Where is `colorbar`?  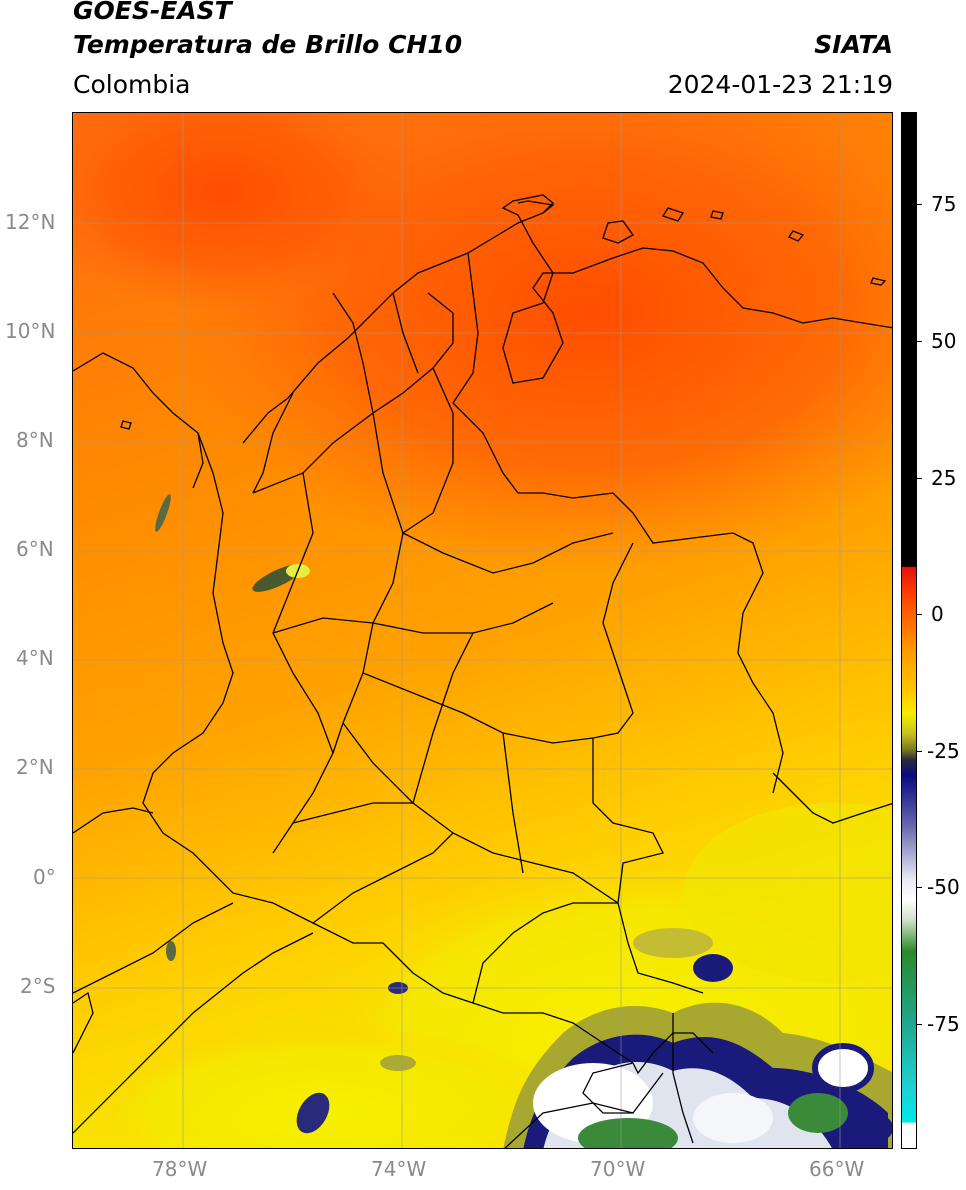
colorbar is located at coordinates (909, 630).